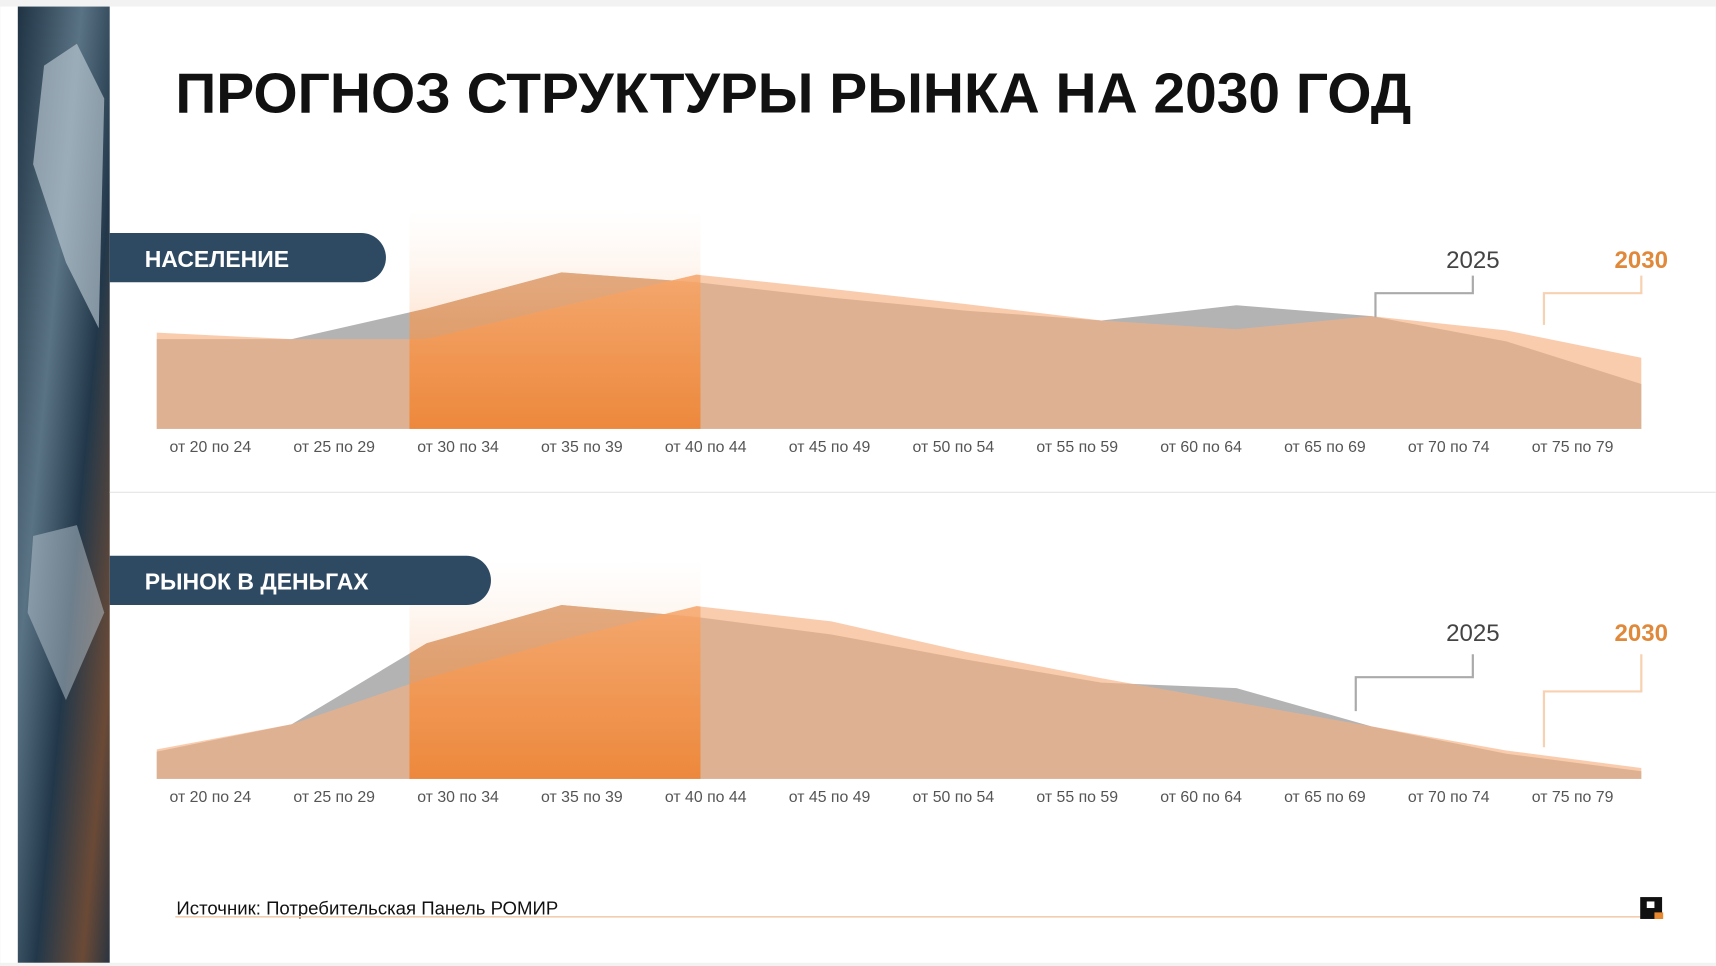 This screenshot has height=966, width=1716. I want to click on title: ПРОГНОЗ СТРУКТУРЫ РЫНКА НА 2030 ГОД, so click(793, 94).